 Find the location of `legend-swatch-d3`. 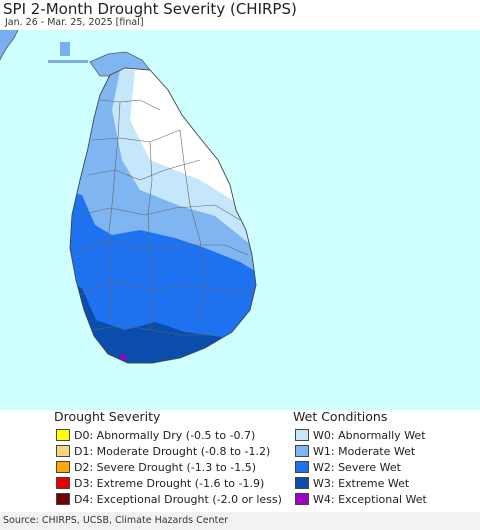

legend-swatch-d3 is located at coordinates (63, 483).